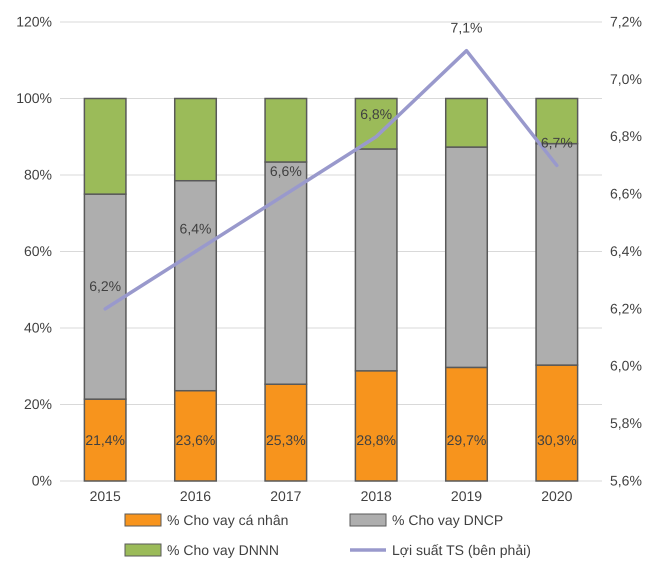  Describe the element at coordinates (105, 440) in the screenshot. I see `data-label: 21,4%` at that location.